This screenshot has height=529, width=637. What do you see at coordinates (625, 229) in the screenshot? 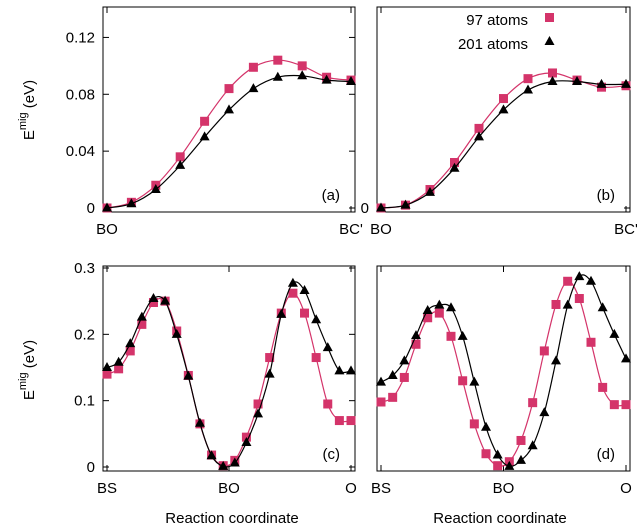
I see `x-tick-label: BC'` at bounding box center [625, 229].